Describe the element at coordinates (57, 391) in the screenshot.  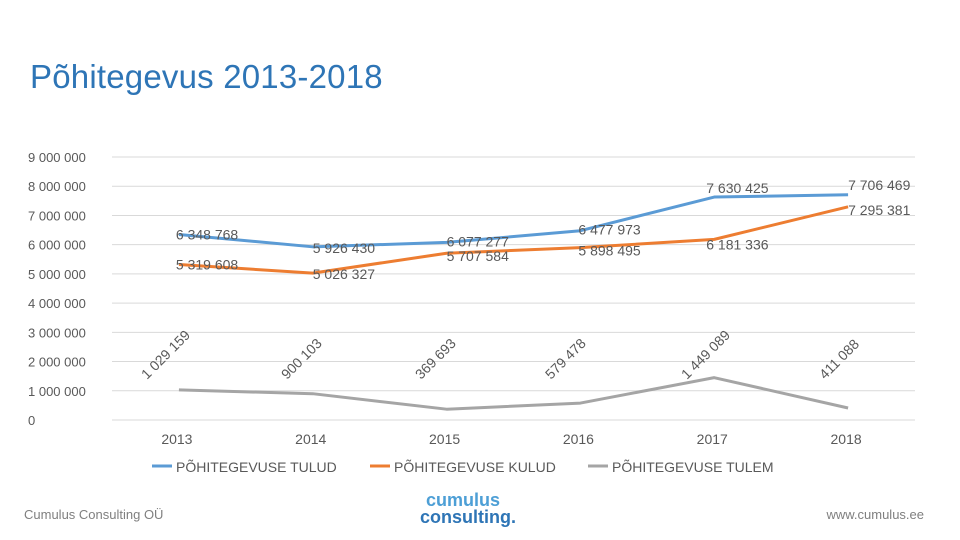
I see `y-tick-label: 1 000 000` at that location.